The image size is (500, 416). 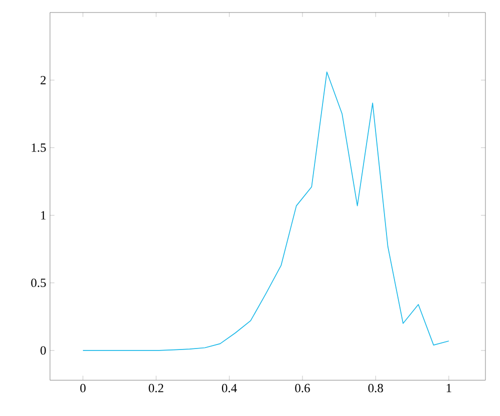 What do you see at coordinates (43, 215) in the screenshot?
I see `y-tick-label: 1` at bounding box center [43, 215].